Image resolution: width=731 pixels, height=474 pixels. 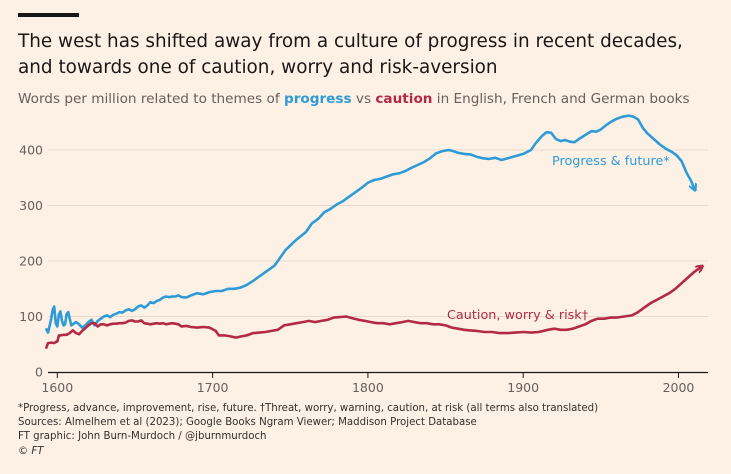 What do you see at coordinates (368, 387) in the screenshot?
I see `x-tick-label-1800: 1800` at bounding box center [368, 387].